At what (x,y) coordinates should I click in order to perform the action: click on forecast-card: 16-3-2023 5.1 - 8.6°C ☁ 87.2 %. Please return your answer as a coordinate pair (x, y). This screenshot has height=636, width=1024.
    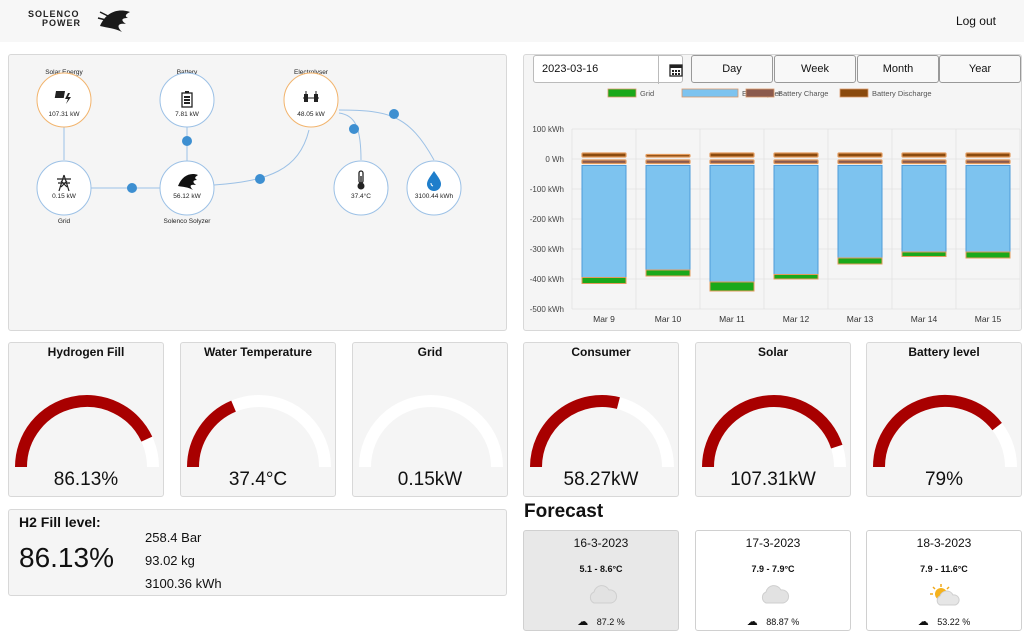
    Looking at the image, I should click on (601, 580).